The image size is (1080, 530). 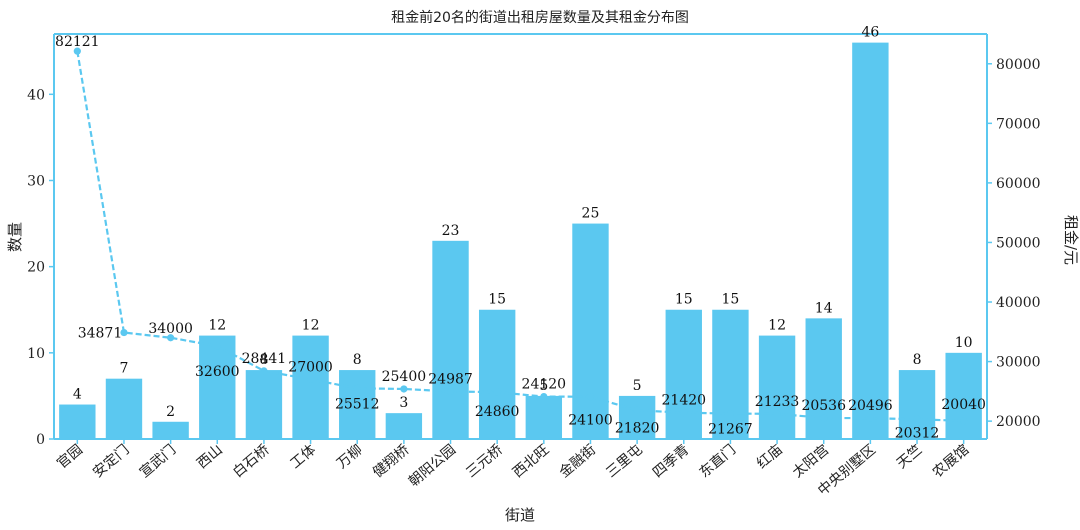 I want to click on x-tick-label: 西山, so click(x=210, y=457).